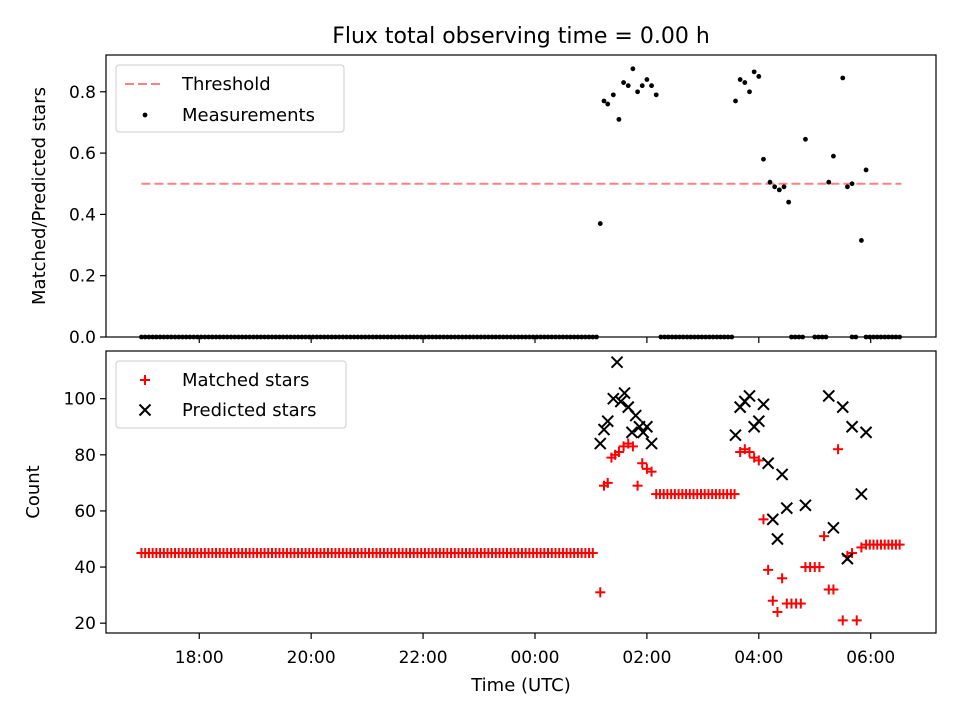 This screenshot has width=960, height=720. I want to click on x-tick-label: 06:00, so click(870, 658).